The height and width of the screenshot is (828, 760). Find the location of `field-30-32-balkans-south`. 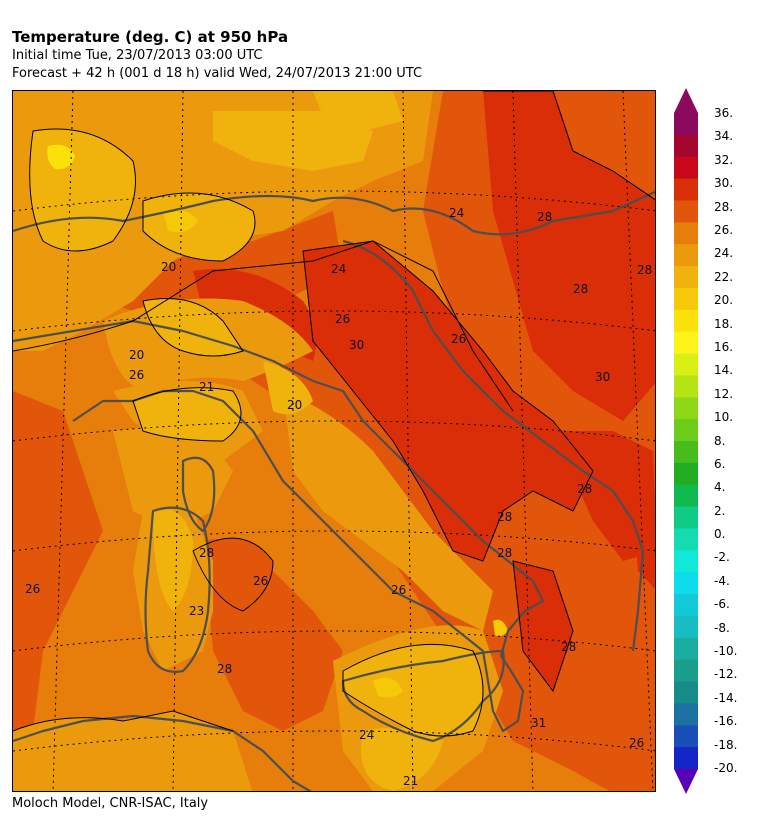

field-30-32-balkans-south is located at coordinates (604, 496).